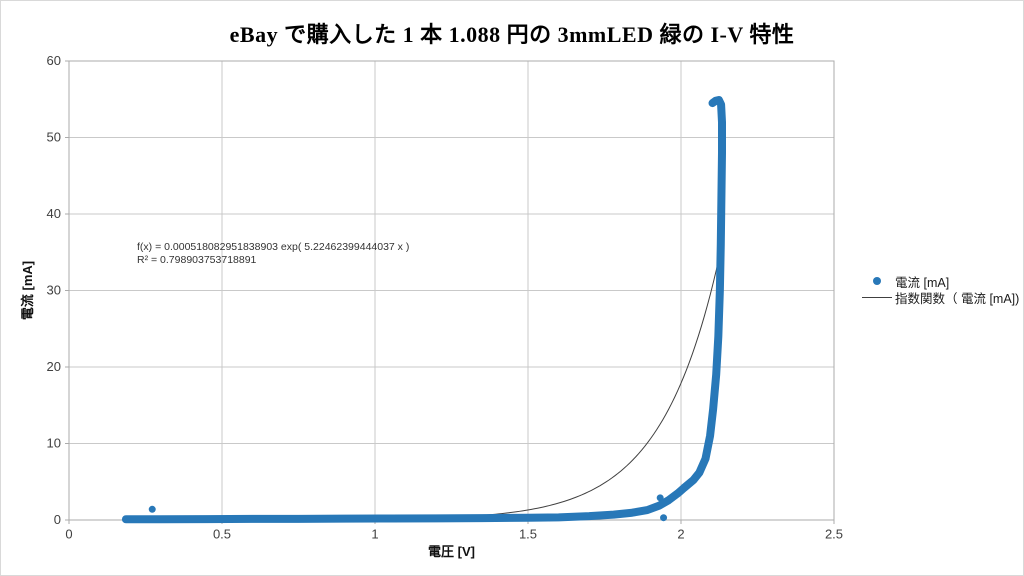 Image resolution: width=1024 pixels, height=576 pixels. I want to click on scatter-marker-icon, so click(877, 281).